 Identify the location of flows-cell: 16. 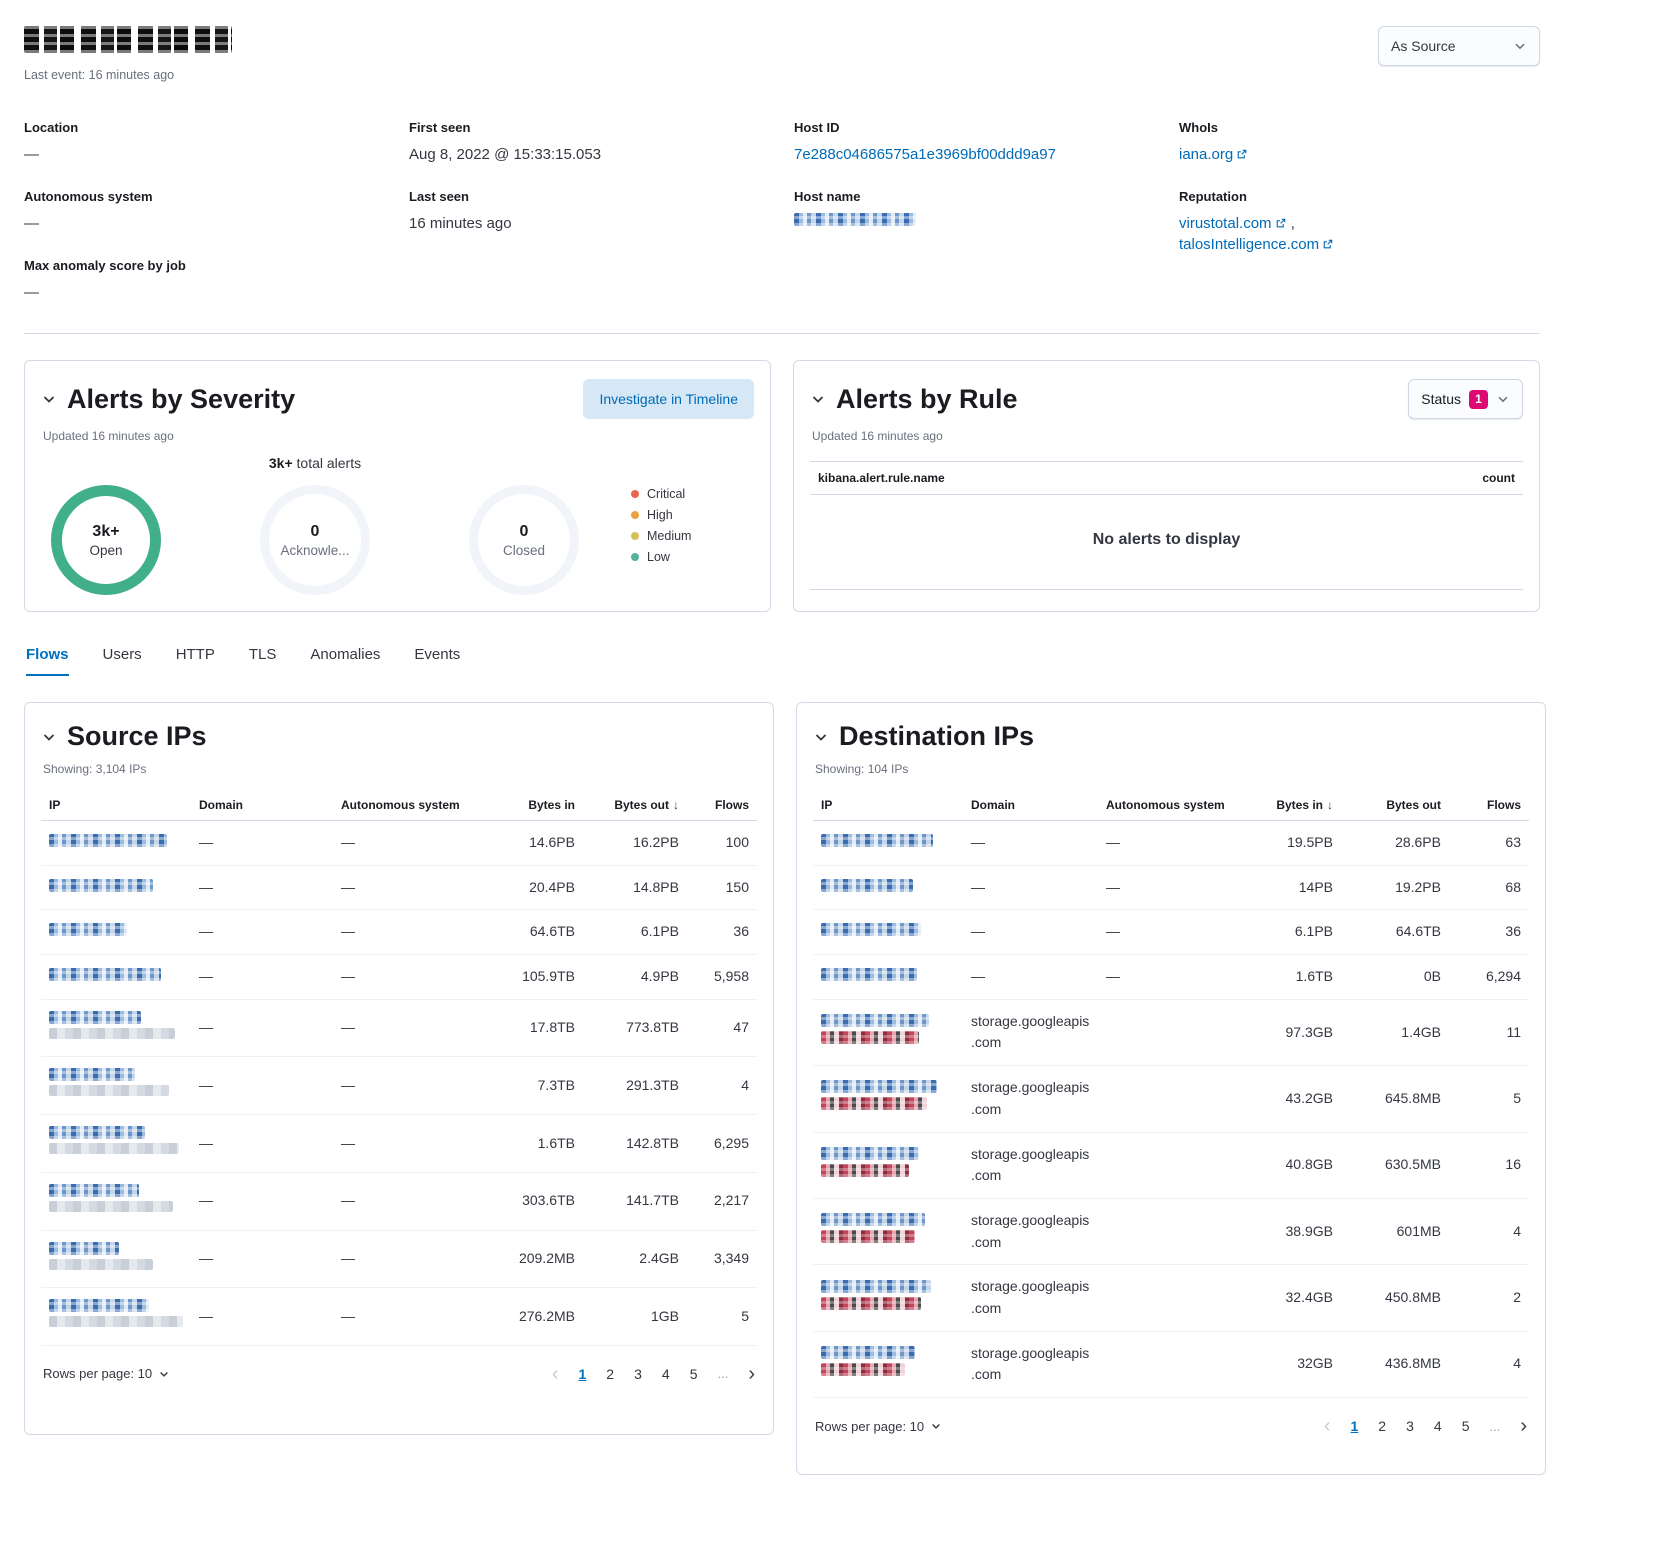
(1489, 1165).